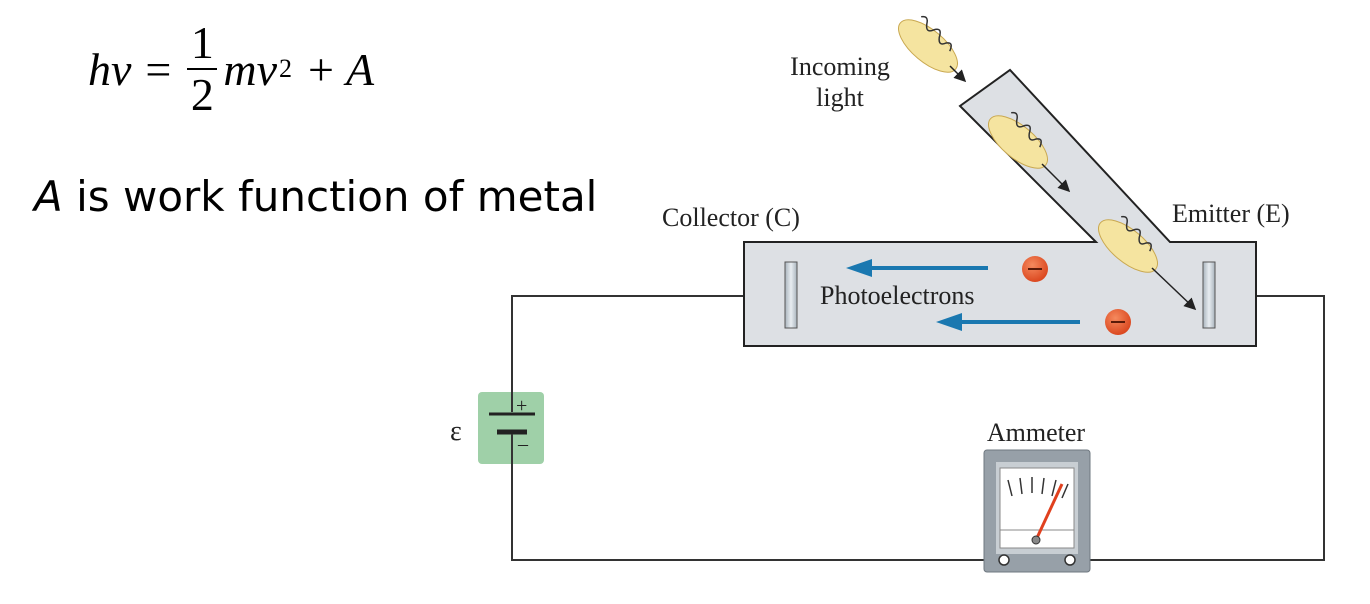 The width and height of the screenshot is (1370, 604). What do you see at coordinates (731, 217) in the screenshot?
I see `collector-label: Collector (C)` at bounding box center [731, 217].